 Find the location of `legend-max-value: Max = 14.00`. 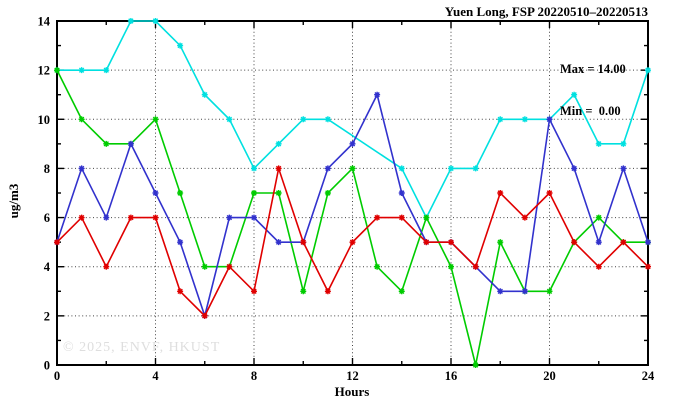

legend-max-value: Max = 14.00 is located at coordinates (593, 69).